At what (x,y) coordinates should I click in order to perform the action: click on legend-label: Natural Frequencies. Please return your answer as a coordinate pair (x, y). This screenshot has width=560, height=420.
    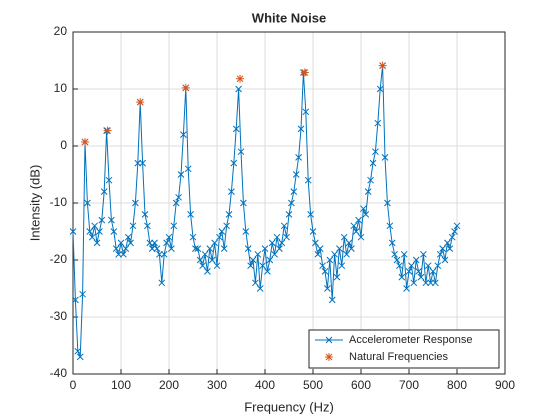
    Looking at the image, I should click on (399, 357).